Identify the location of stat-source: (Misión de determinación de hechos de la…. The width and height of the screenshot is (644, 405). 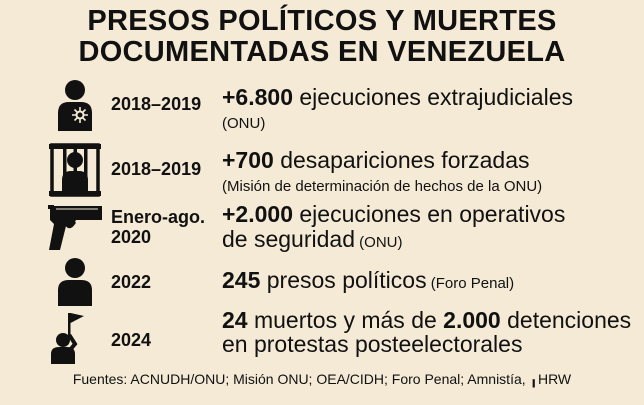
(382, 186).